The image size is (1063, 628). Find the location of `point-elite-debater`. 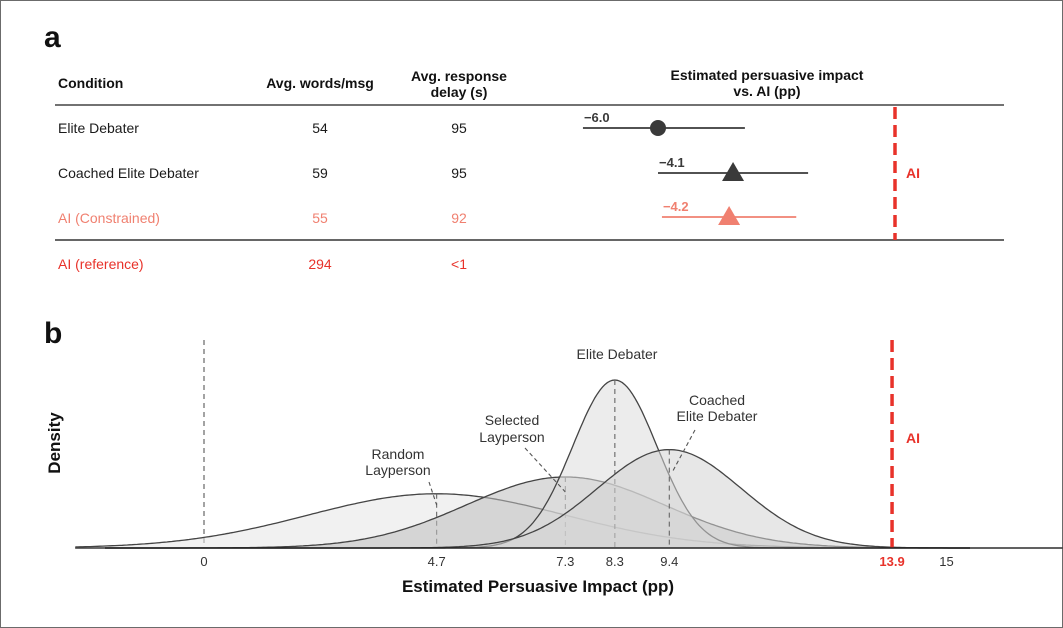

point-elite-debater is located at coordinates (658, 128).